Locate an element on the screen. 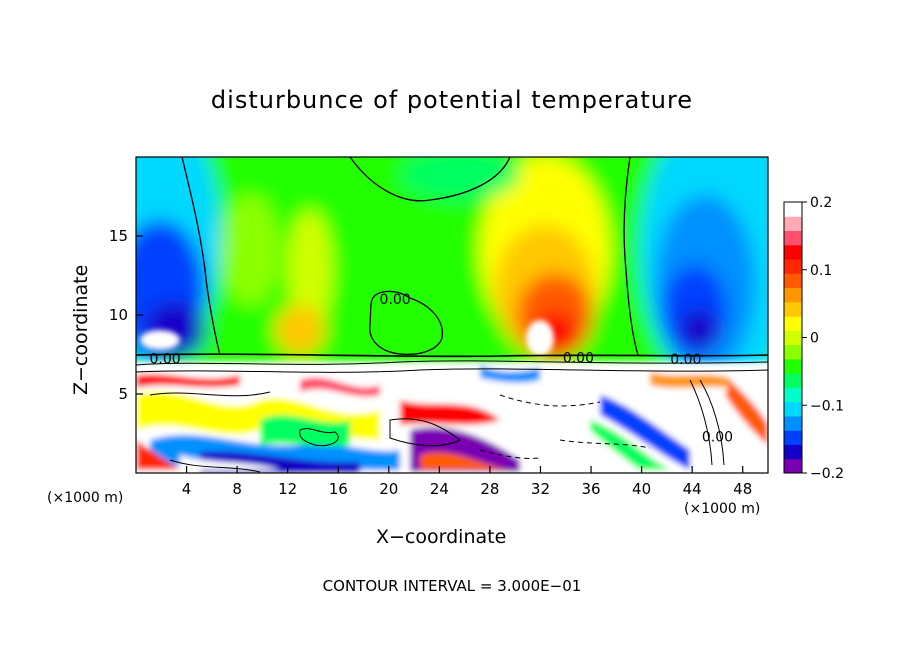 The height and width of the screenshot is (654, 904). chart-title: disturbunce of potential temperature is located at coordinates (452, 100).